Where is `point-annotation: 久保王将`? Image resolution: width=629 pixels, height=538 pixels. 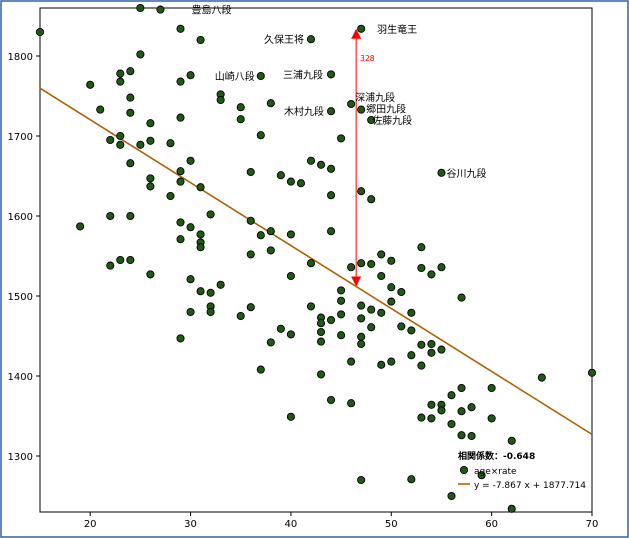
point-annotation: 久保王将 is located at coordinates (284, 39).